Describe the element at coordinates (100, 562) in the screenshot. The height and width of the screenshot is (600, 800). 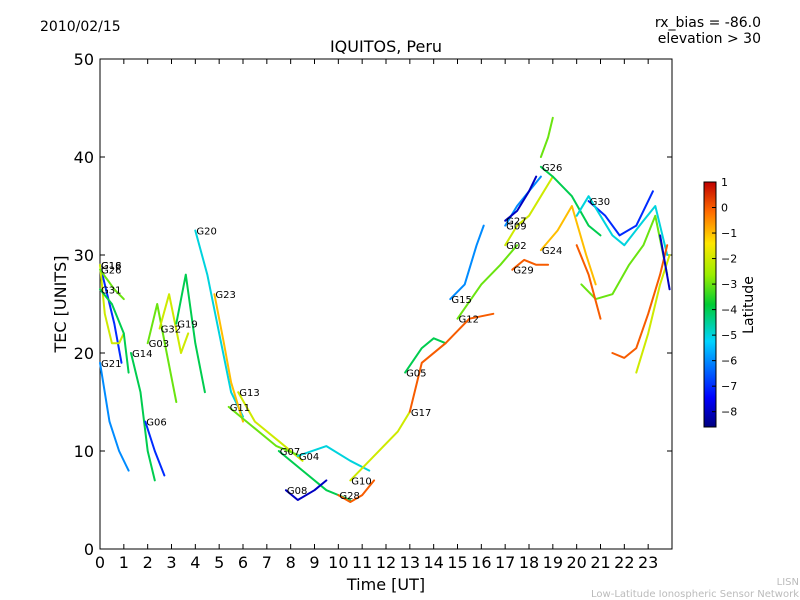
I see `x-tick-label: 0` at that location.